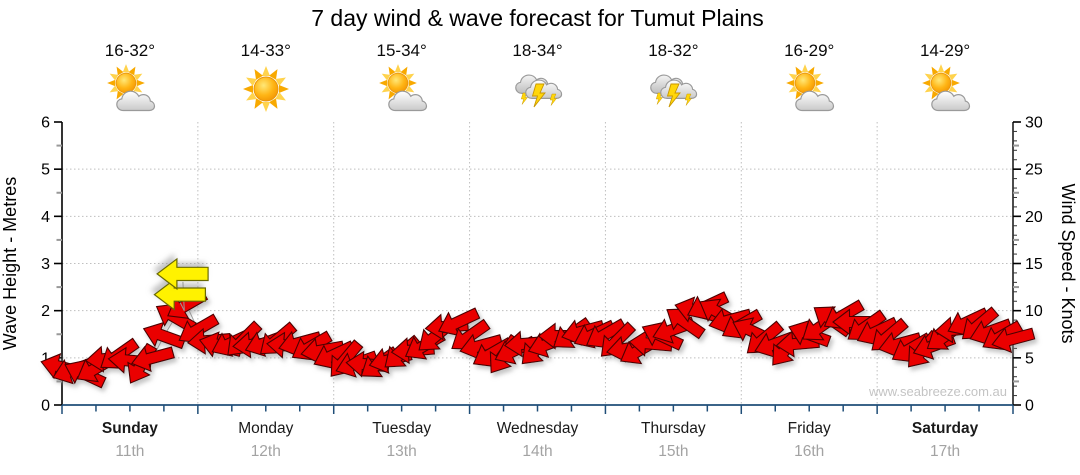  What do you see at coordinates (945, 451) in the screenshot?
I see `date-label: 17th` at bounding box center [945, 451].